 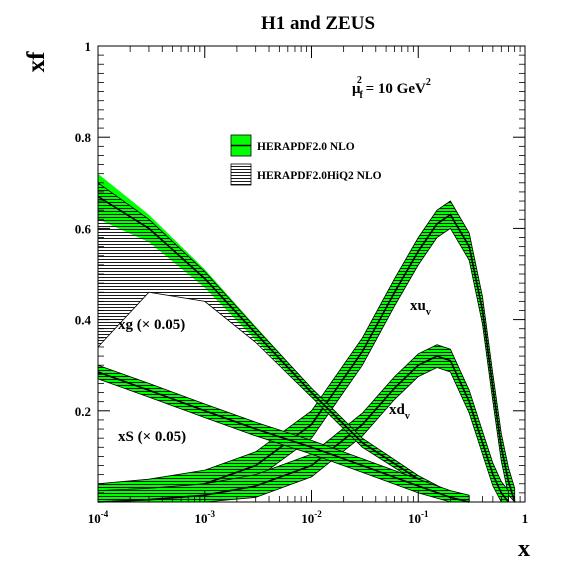 I want to click on x-tick-labels: 10⁻⁴ 10⁻³ 10⁻² 10⁻¹ 1, so click(x=308, y=517).